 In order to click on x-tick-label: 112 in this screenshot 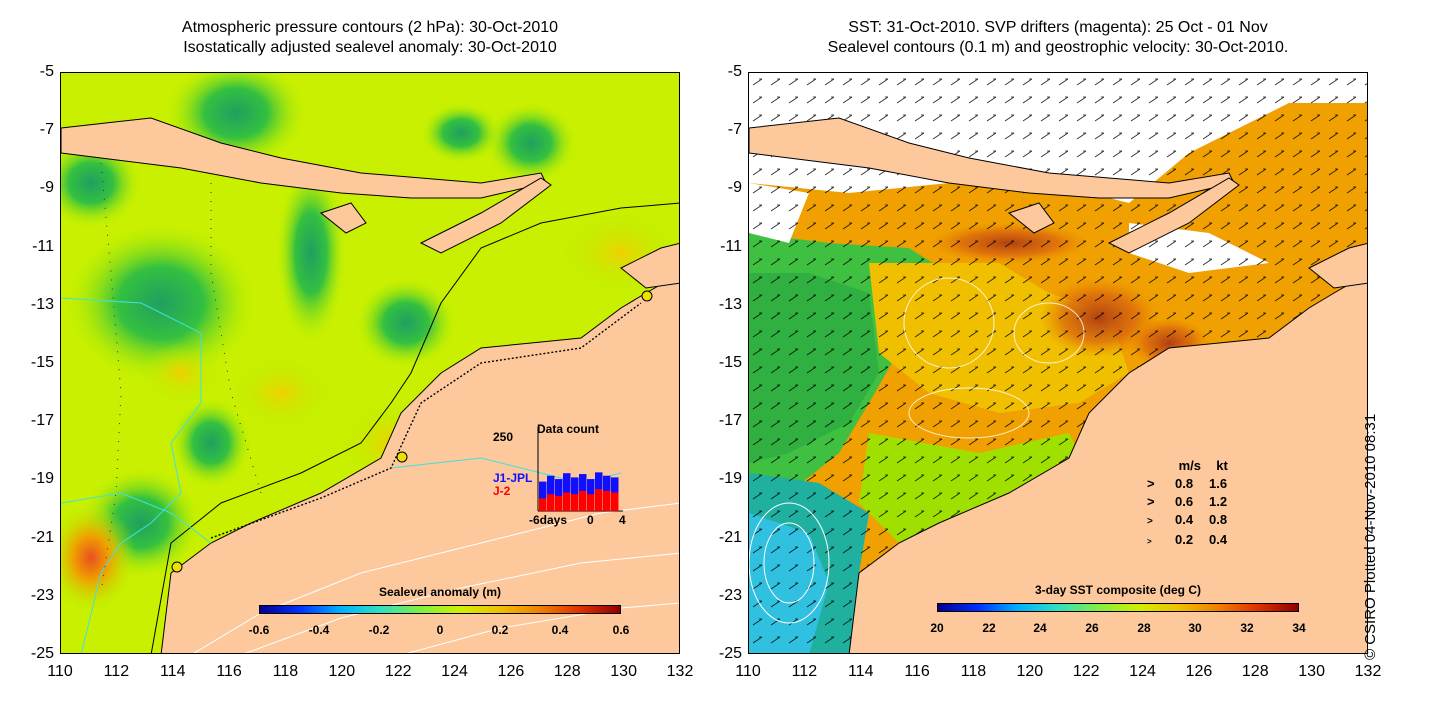, I will do `click(116, 671)`.